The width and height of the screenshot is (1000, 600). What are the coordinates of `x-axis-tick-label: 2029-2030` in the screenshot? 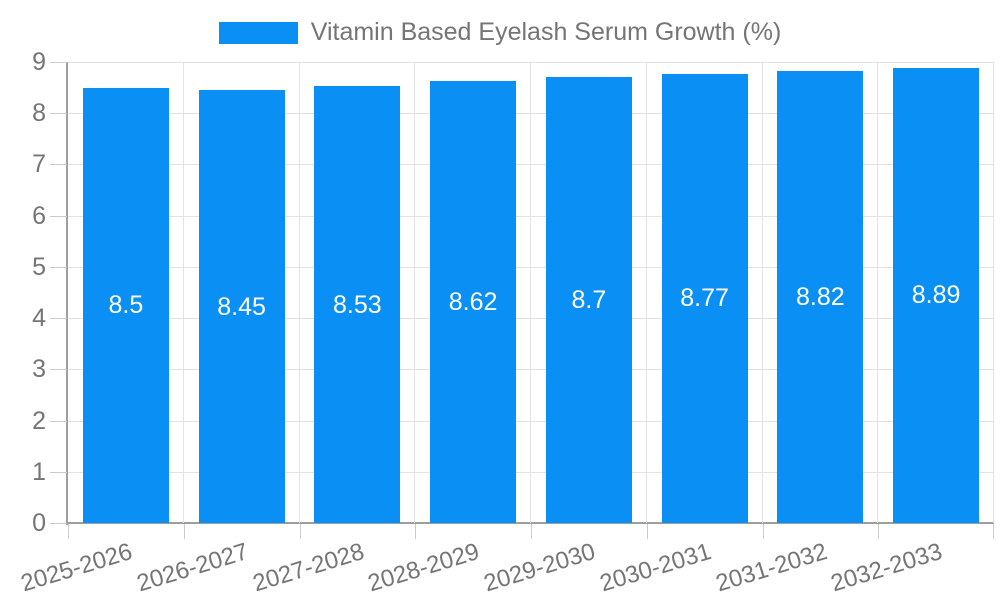 It's located at (539, 568).